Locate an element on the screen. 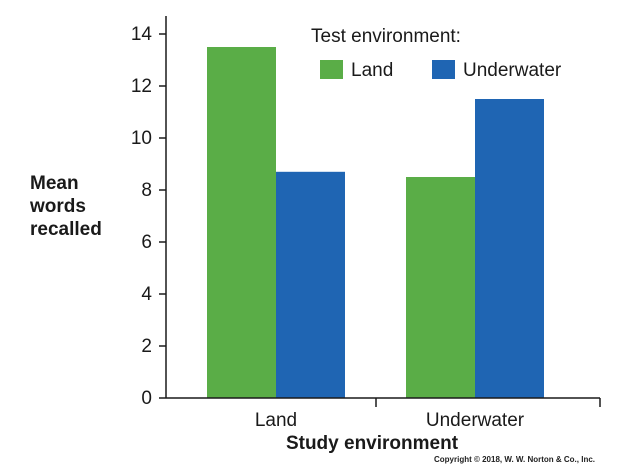 This screenshot has width=643, height=464. y-tick-label: 8 is located at coordinates (146, 190).